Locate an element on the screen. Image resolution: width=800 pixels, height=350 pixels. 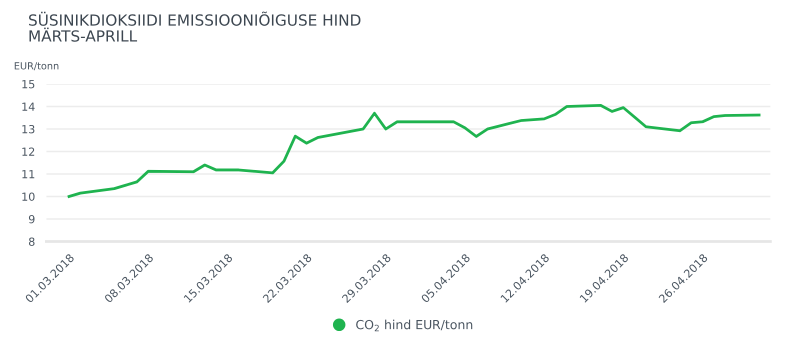
y-tick-label: 8 is located at coordinates (31, 241).